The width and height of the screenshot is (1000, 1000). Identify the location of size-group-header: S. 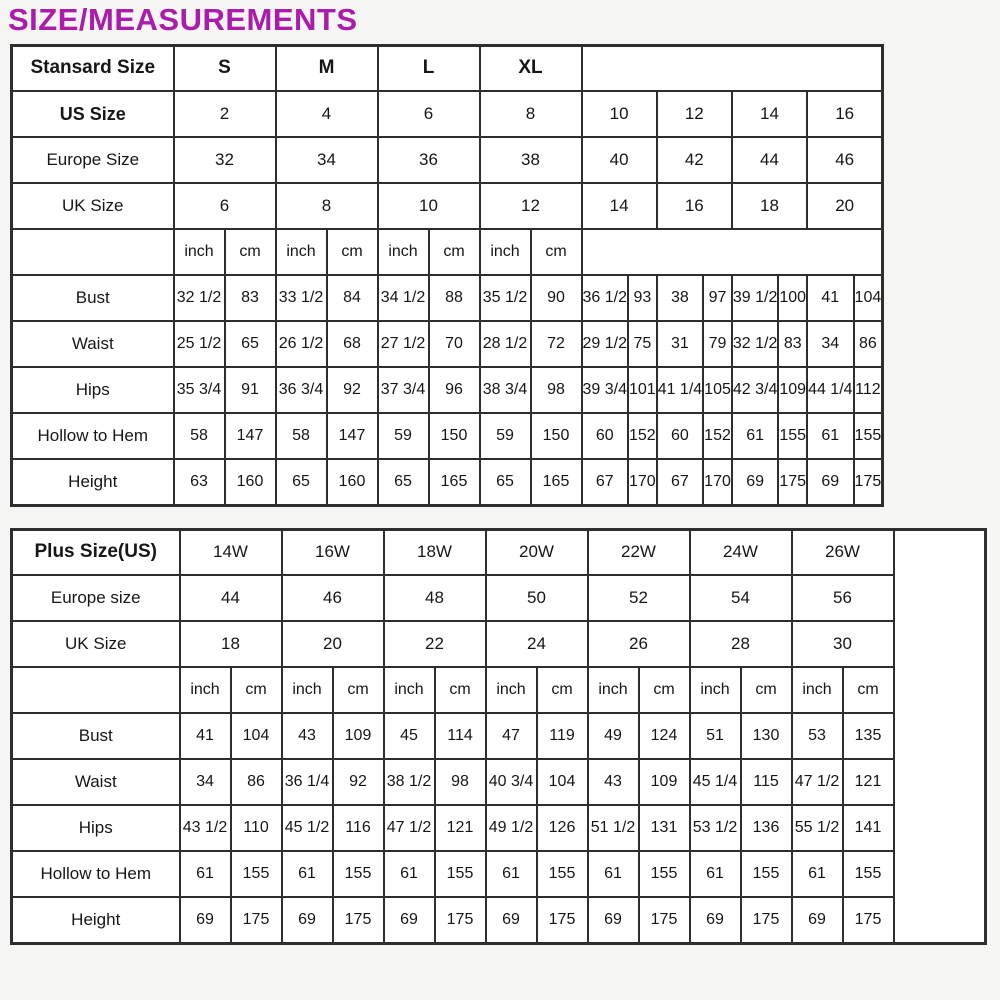
(224, 68).